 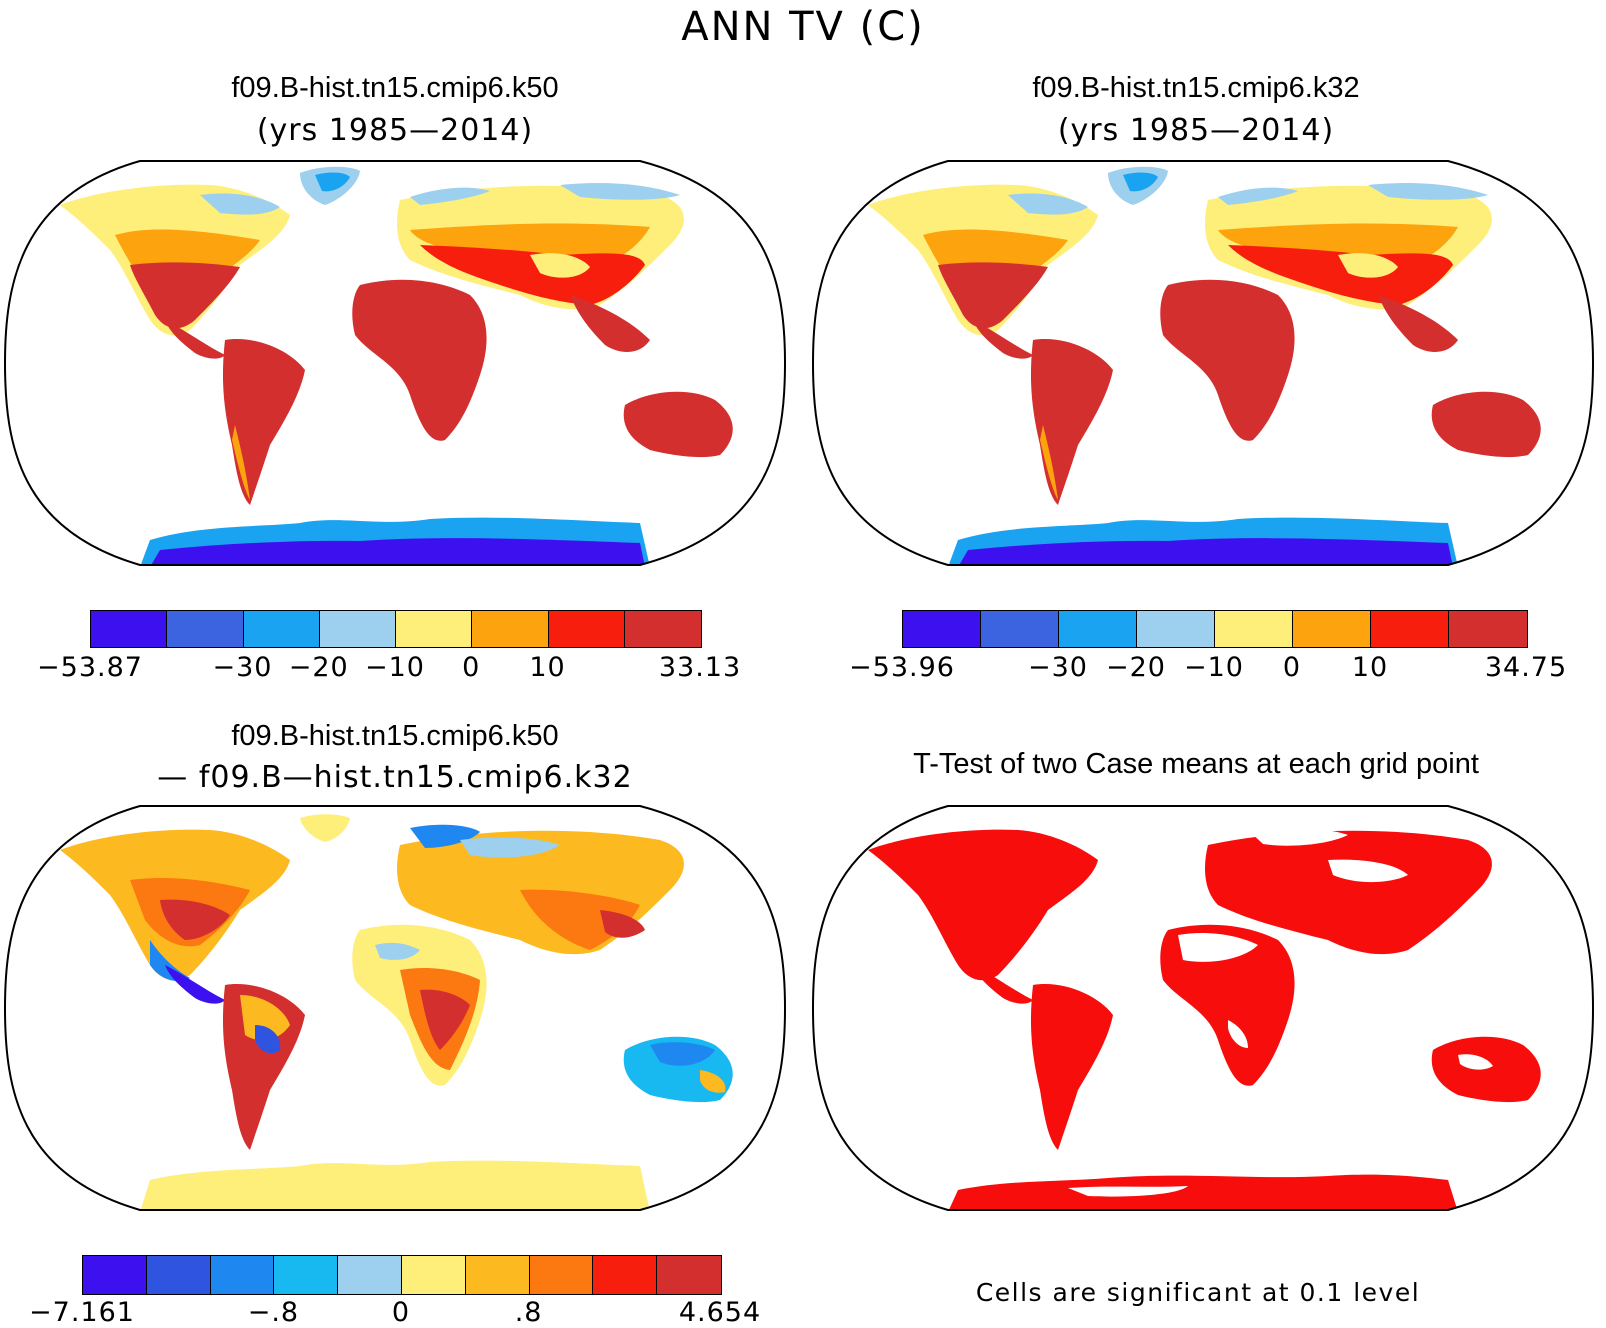 What do you see at coordinates (82, 1312) in the screenshot?
I see `colorbar-label: −7.161` at bounding box center [82, 1312].